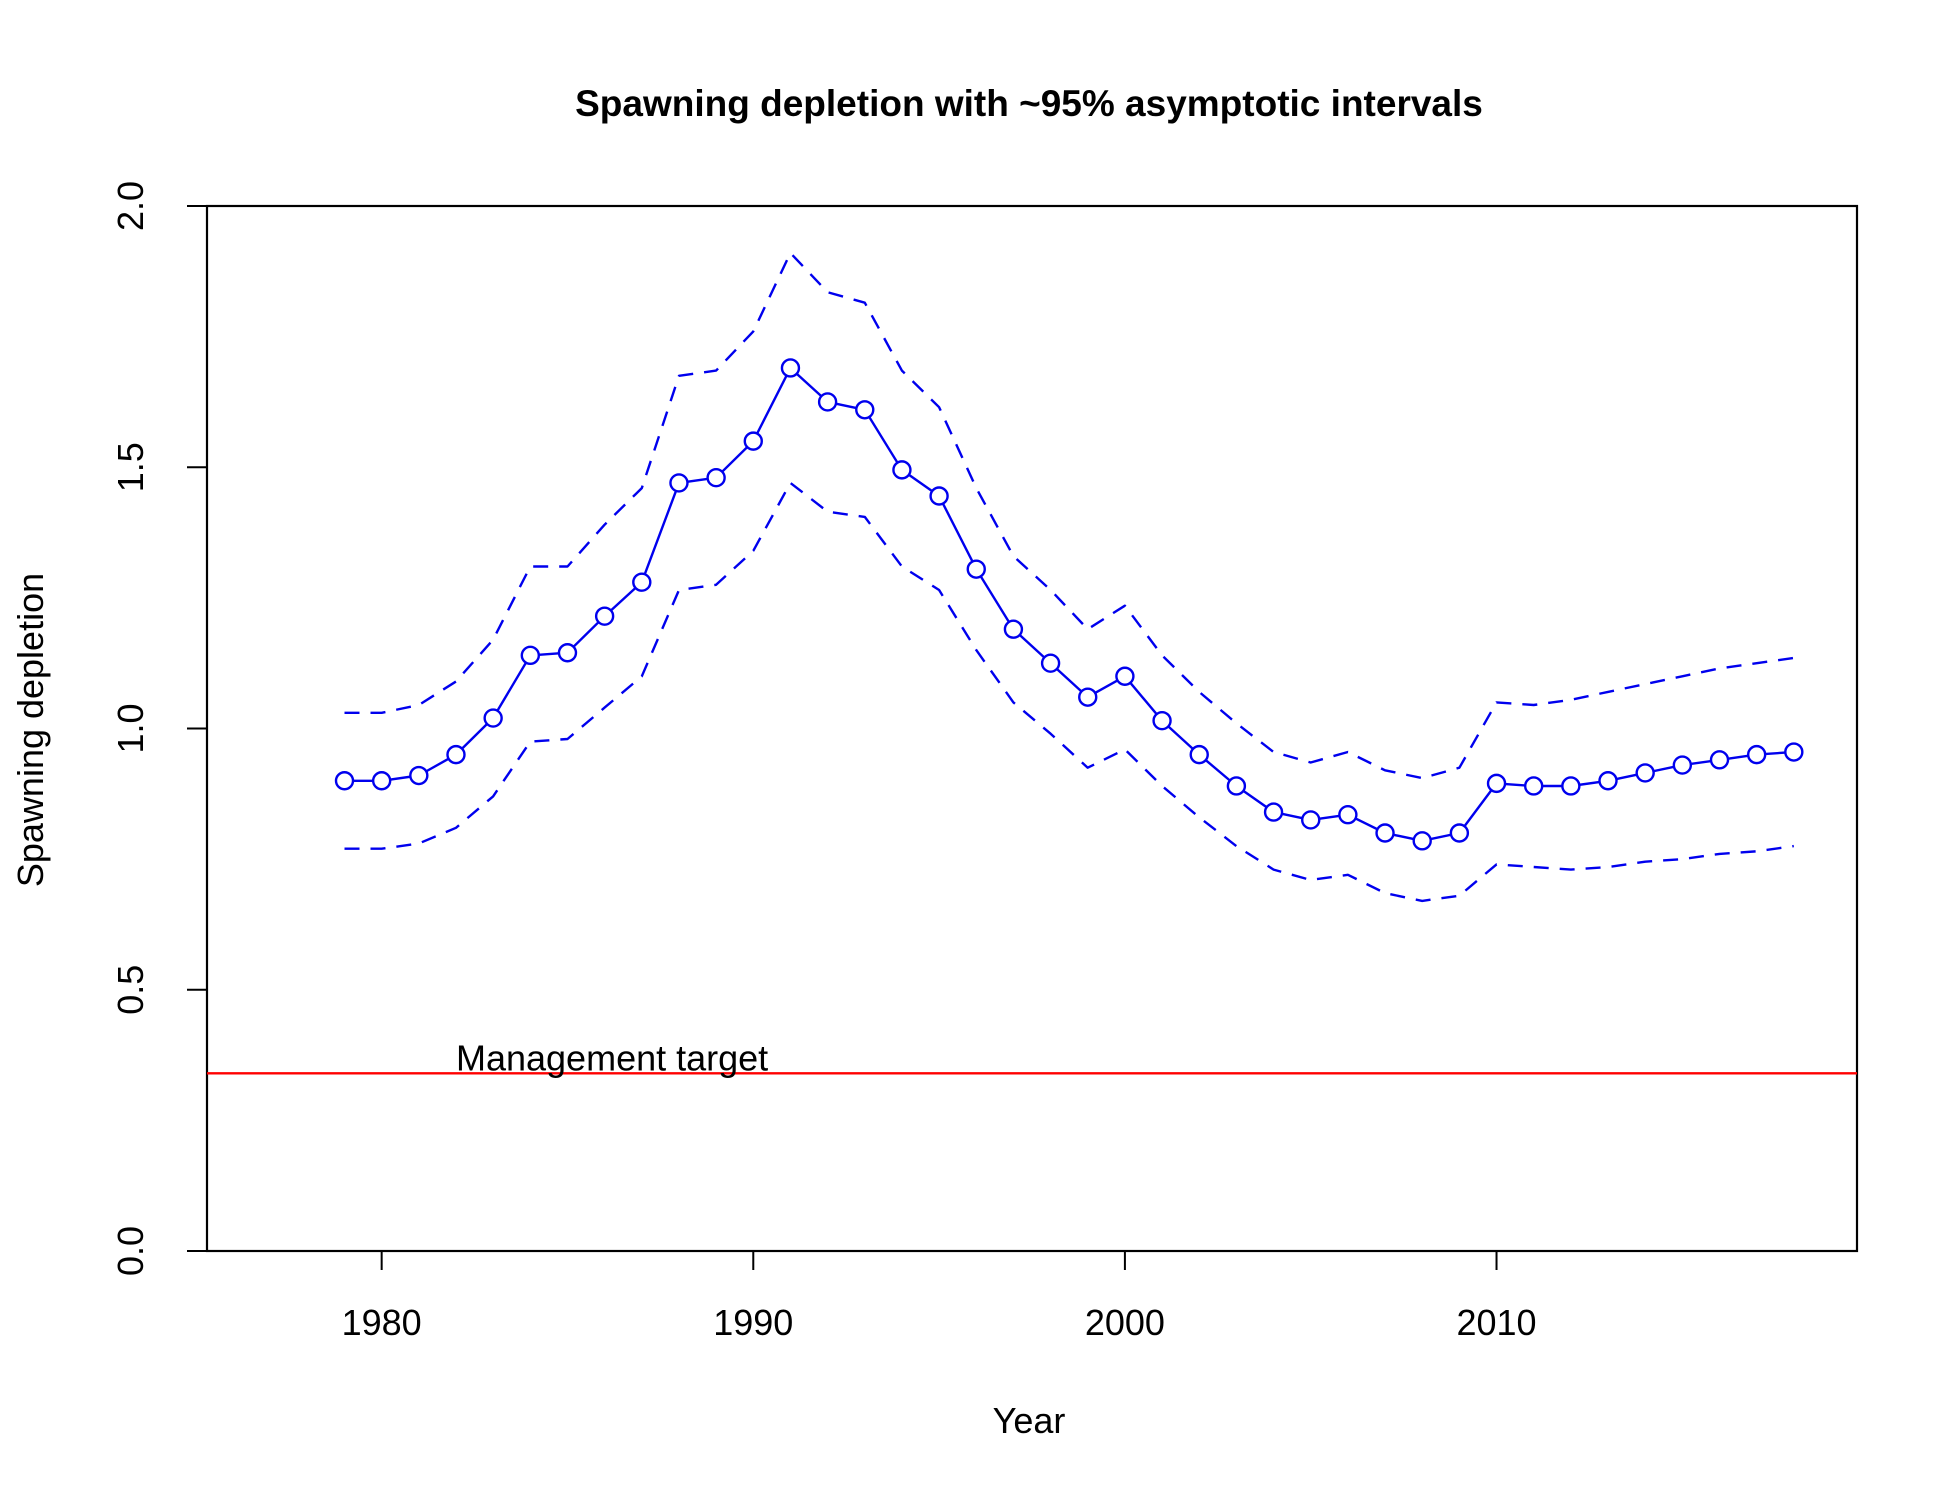 The width and height of the screenshot is (1950, 1505). I want to click on x-tick-label: 1990, so click(753, 1322).